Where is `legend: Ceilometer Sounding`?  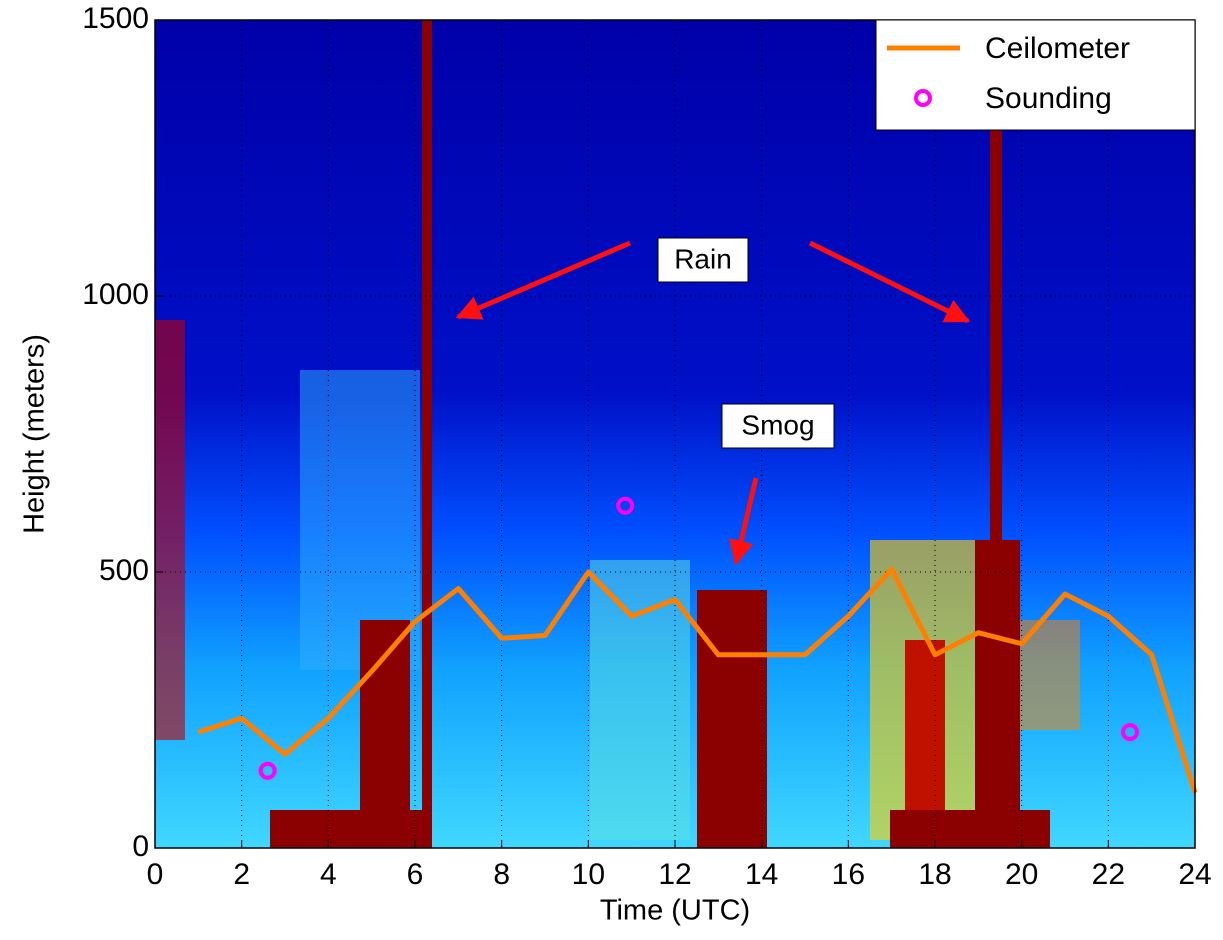
legend: Ceilometer Sounding is located at coordinates (1035, 75).